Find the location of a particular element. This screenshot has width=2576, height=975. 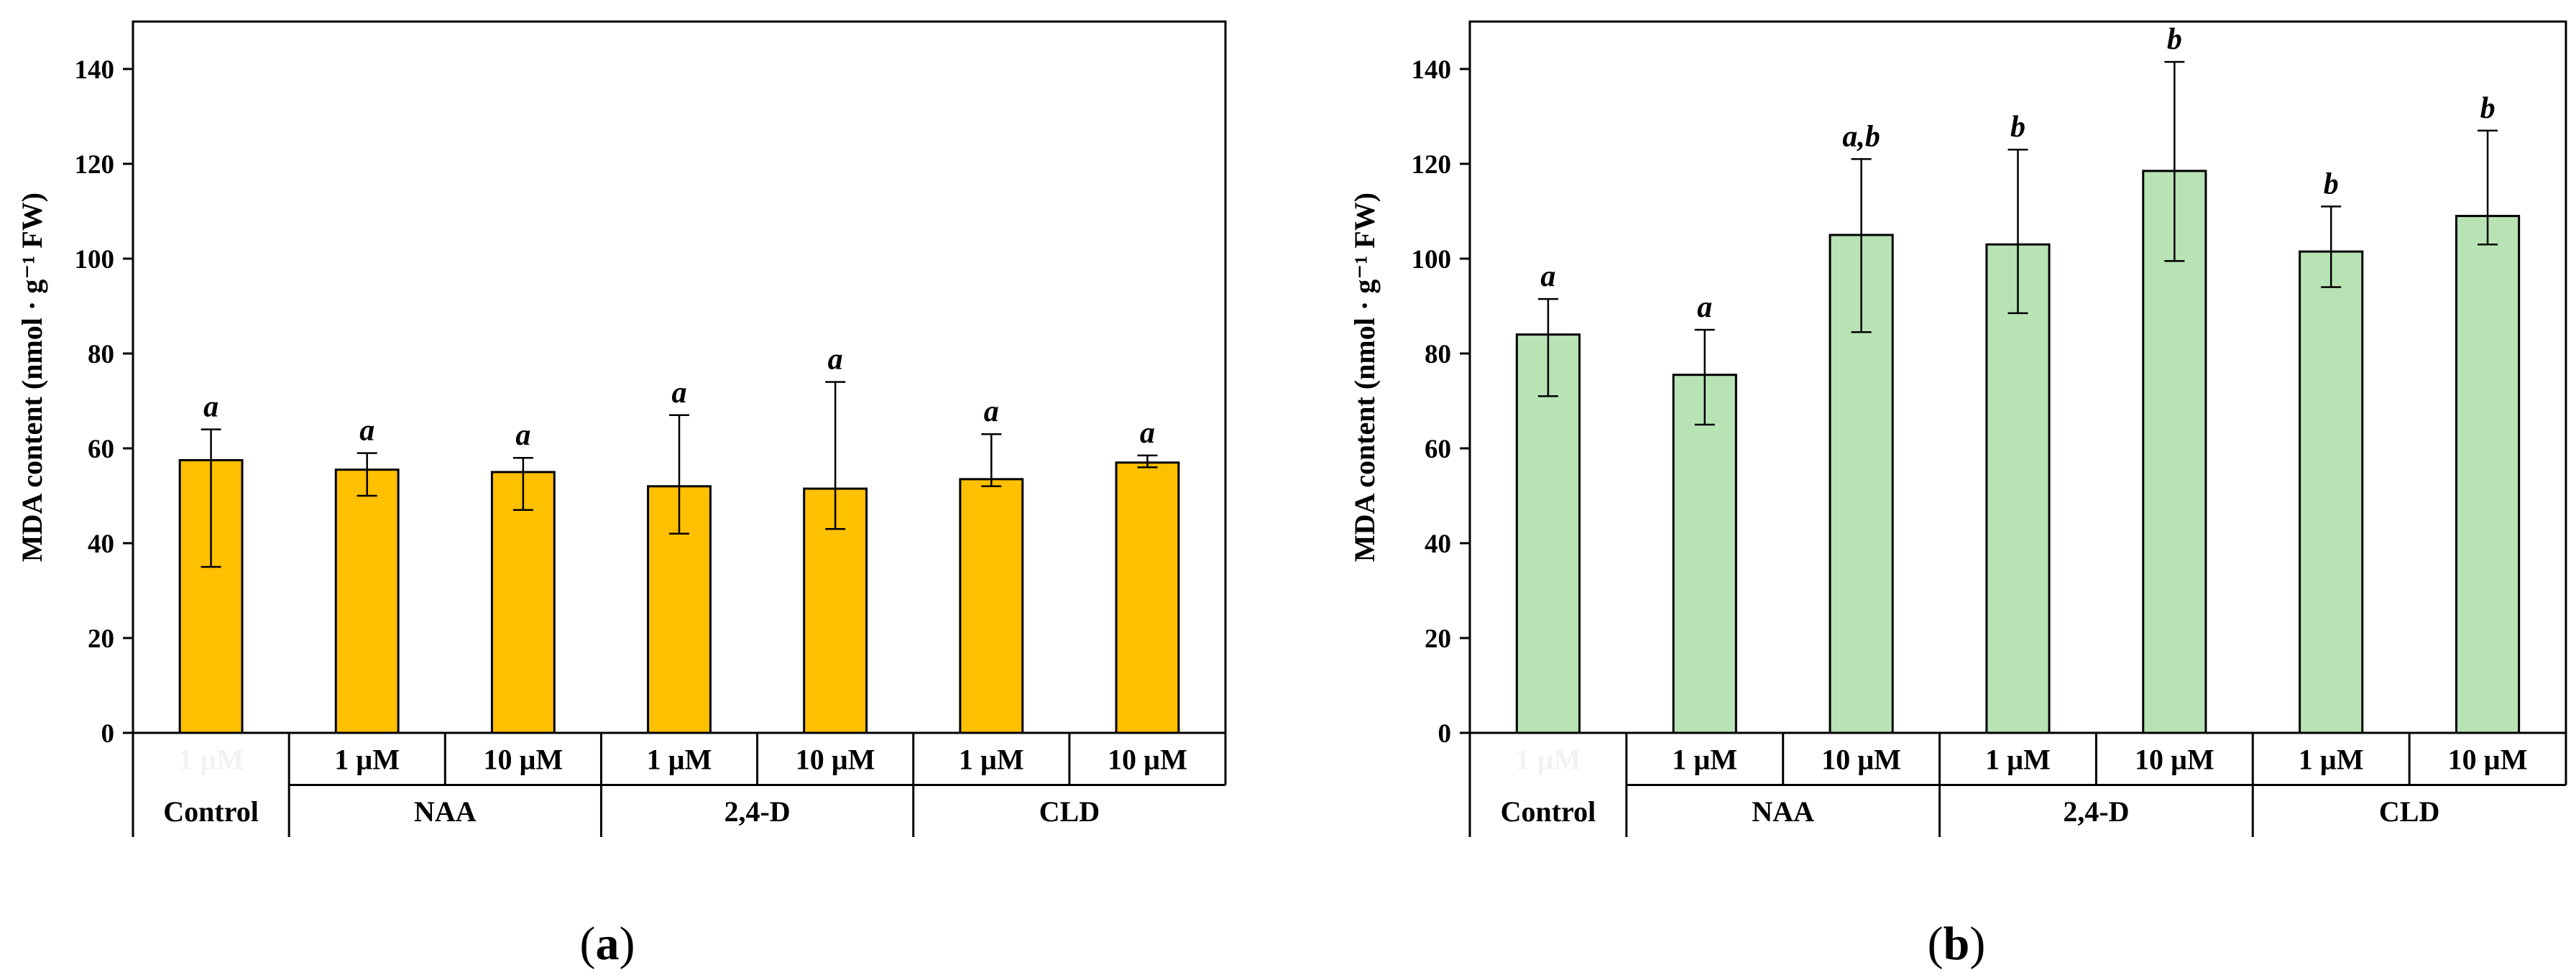

panel-label: (b) is located at coordinates (1957, 944).